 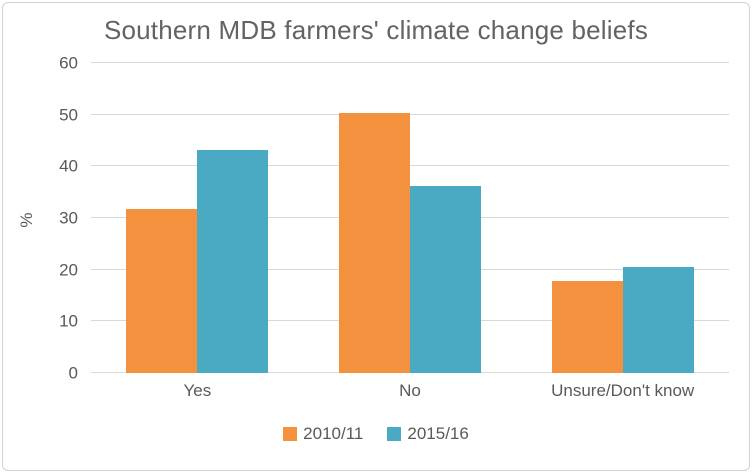 I want to click on legend-label-2015-16: 2015/16, so click(x=438, y=433).